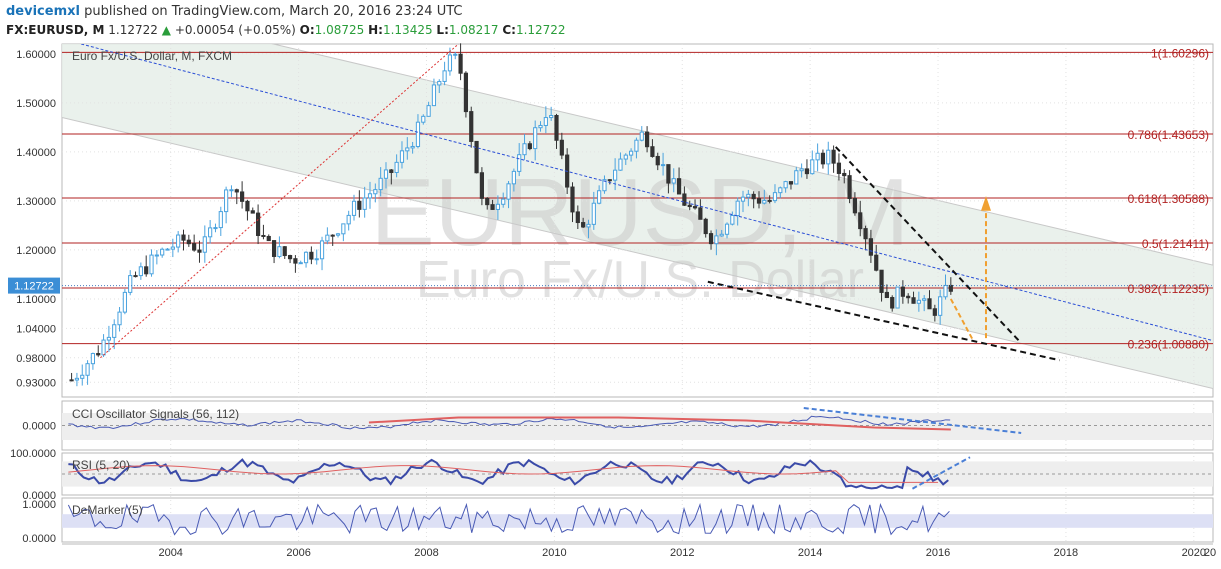 This screenshot has height=569, width=1221. What do you see at coordinates (55, 30) in the screenshot?
I see `symbol-label: FX:EURUSD, M` at bounding box center [55, 30].